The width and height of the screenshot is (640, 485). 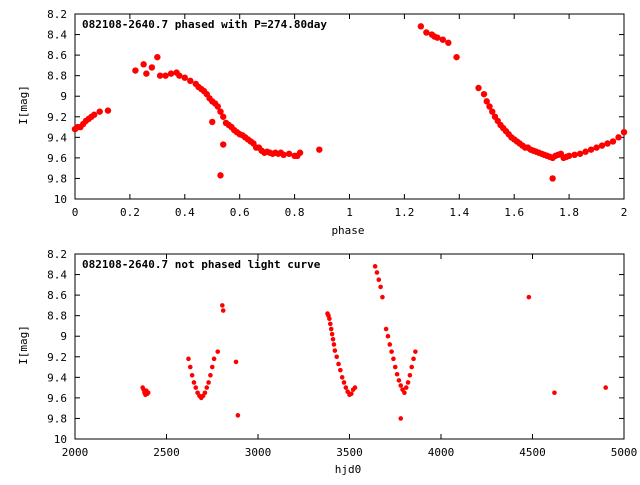 I want to click on top-y-tick-label: 8.2, so click(x=57, y=14).